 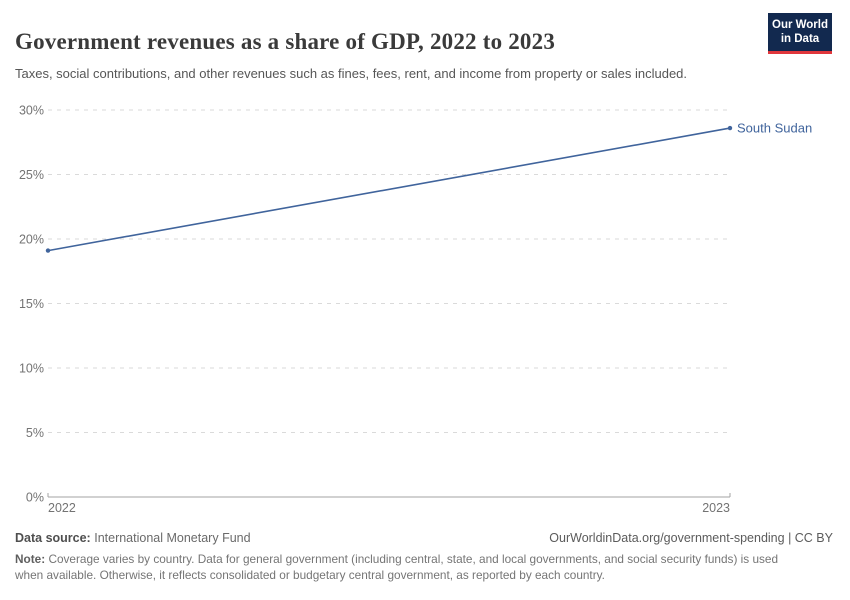 I want to click on y-tick-label-30: 30%, so click(x=31, y=111).